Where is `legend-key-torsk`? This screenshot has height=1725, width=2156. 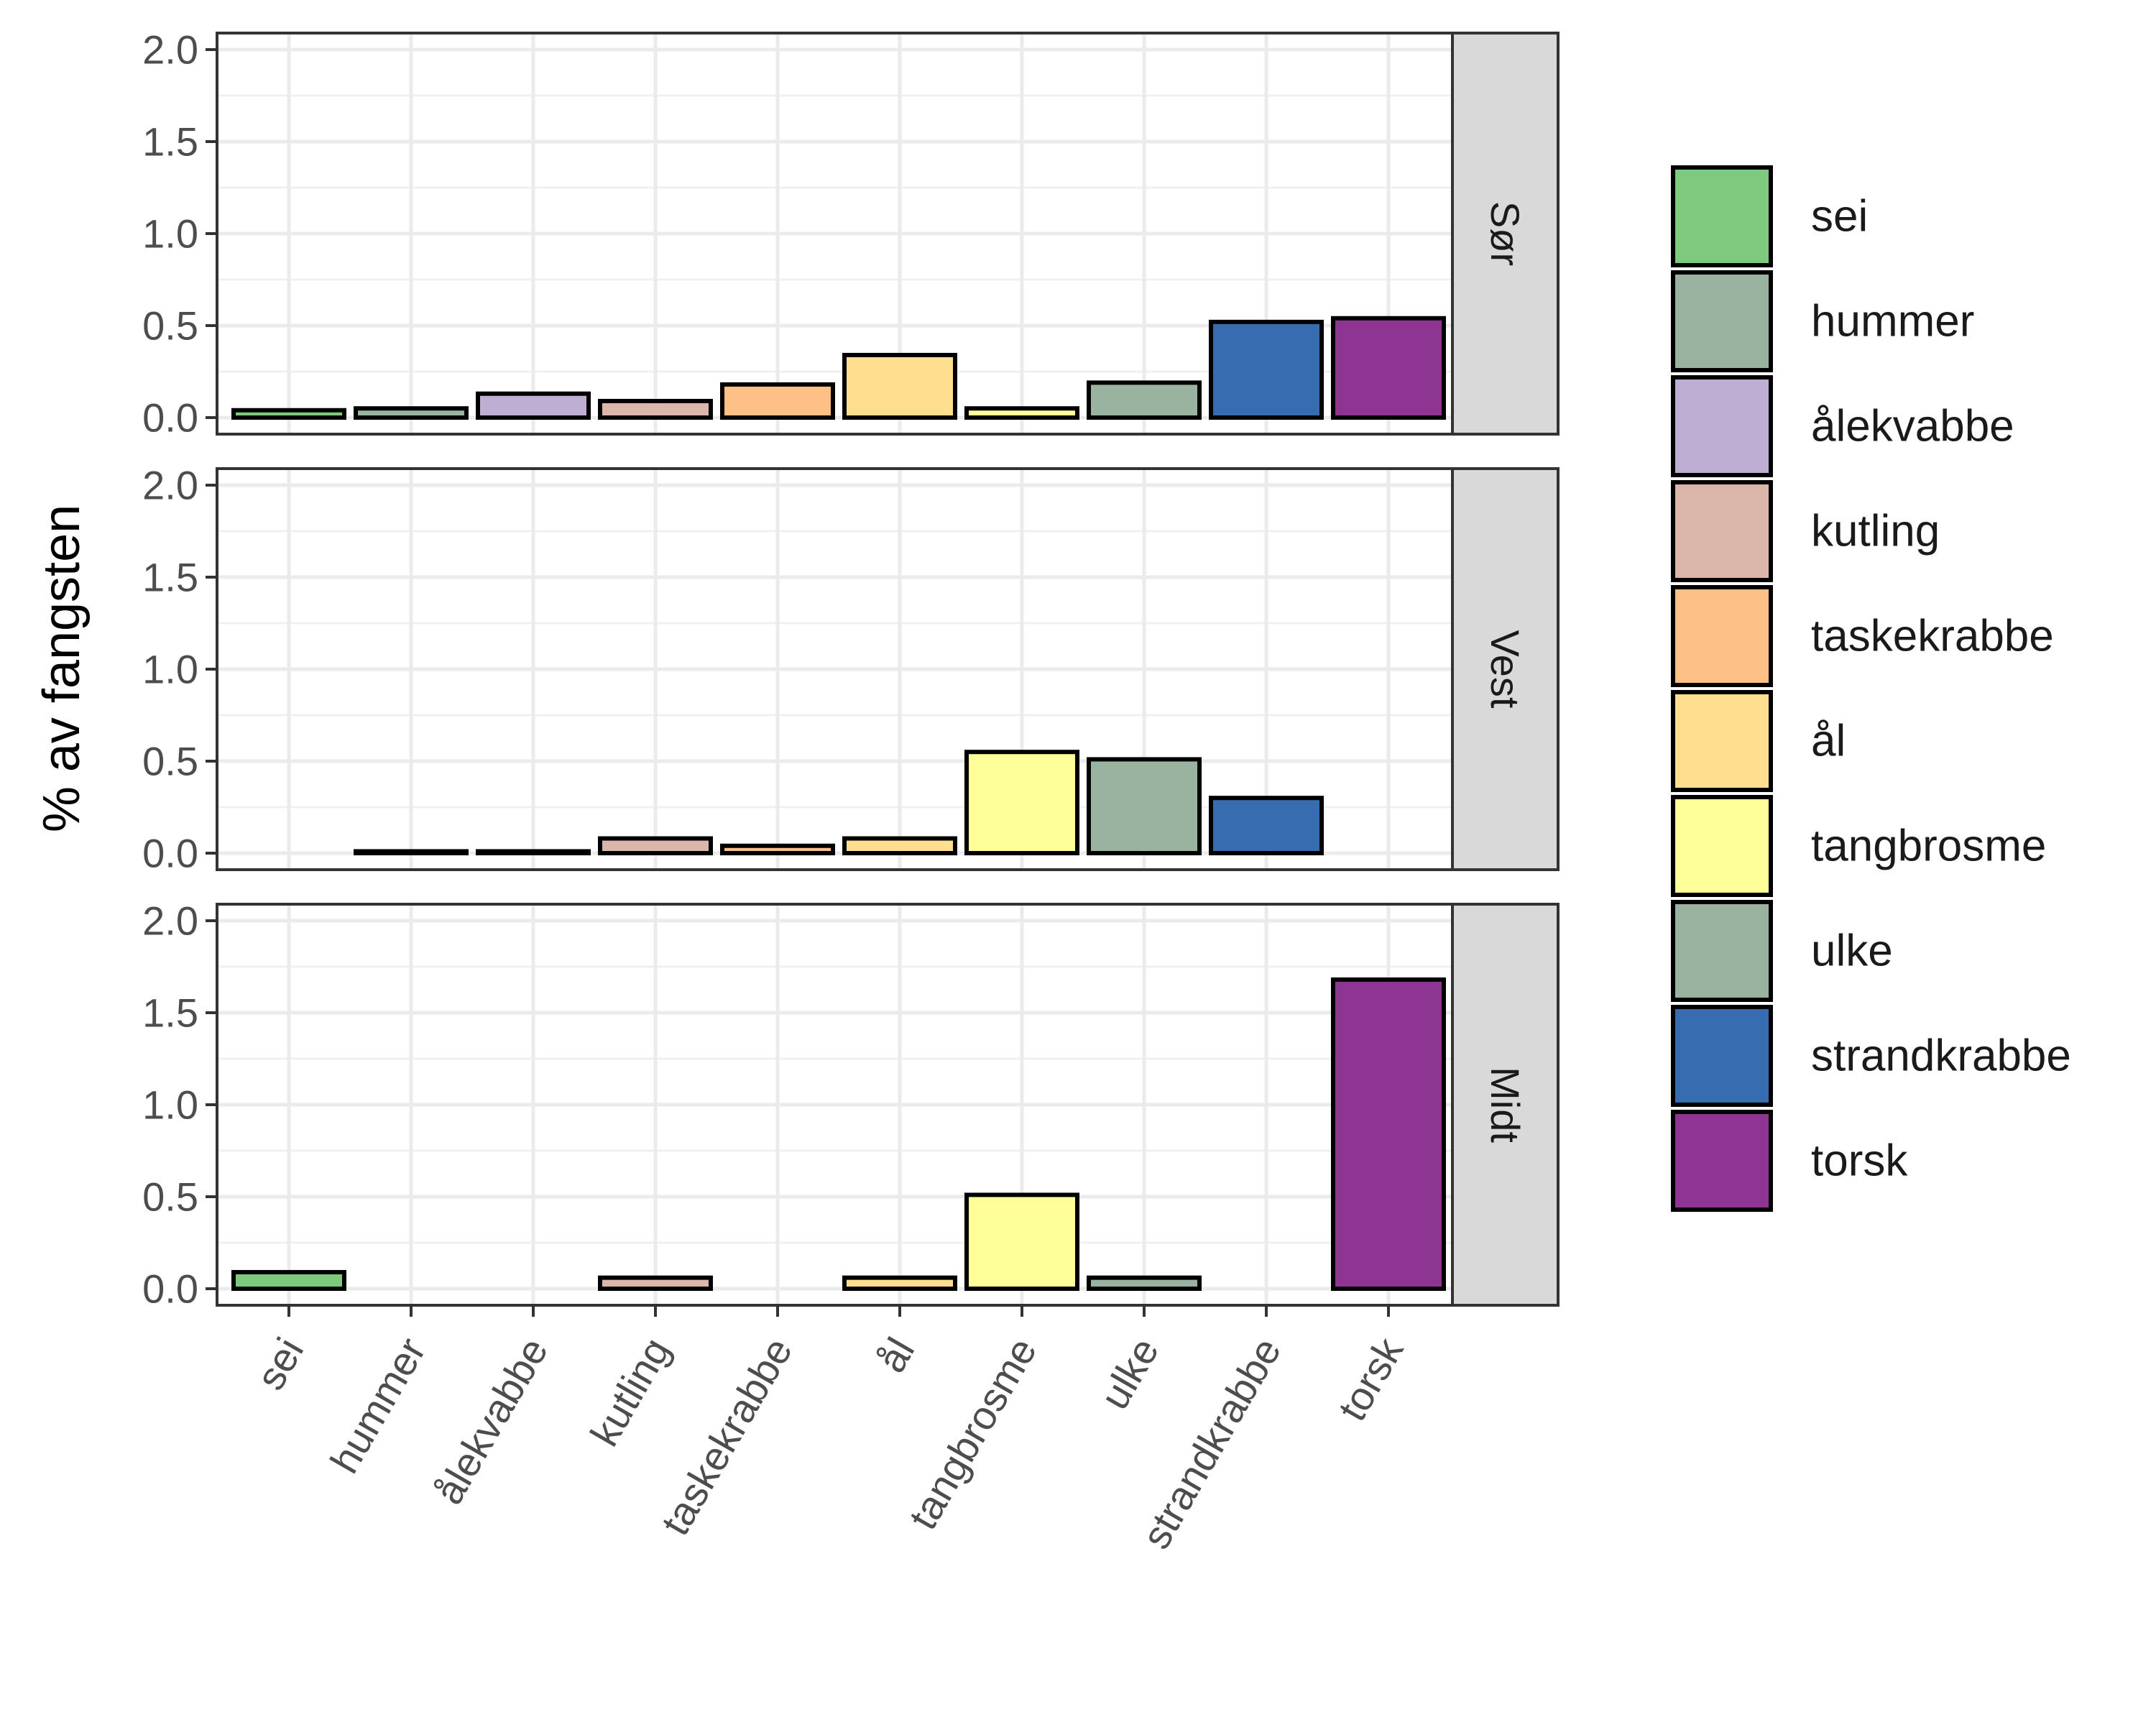 legend-key-torsk is located at coordinates (1722, 1161).